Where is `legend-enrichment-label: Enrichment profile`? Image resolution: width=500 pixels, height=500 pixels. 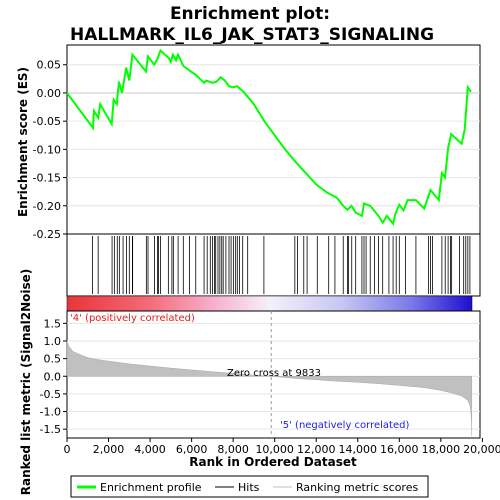
legend-enrichment-label: Enrichment profile is located at coordinates (151, 487).